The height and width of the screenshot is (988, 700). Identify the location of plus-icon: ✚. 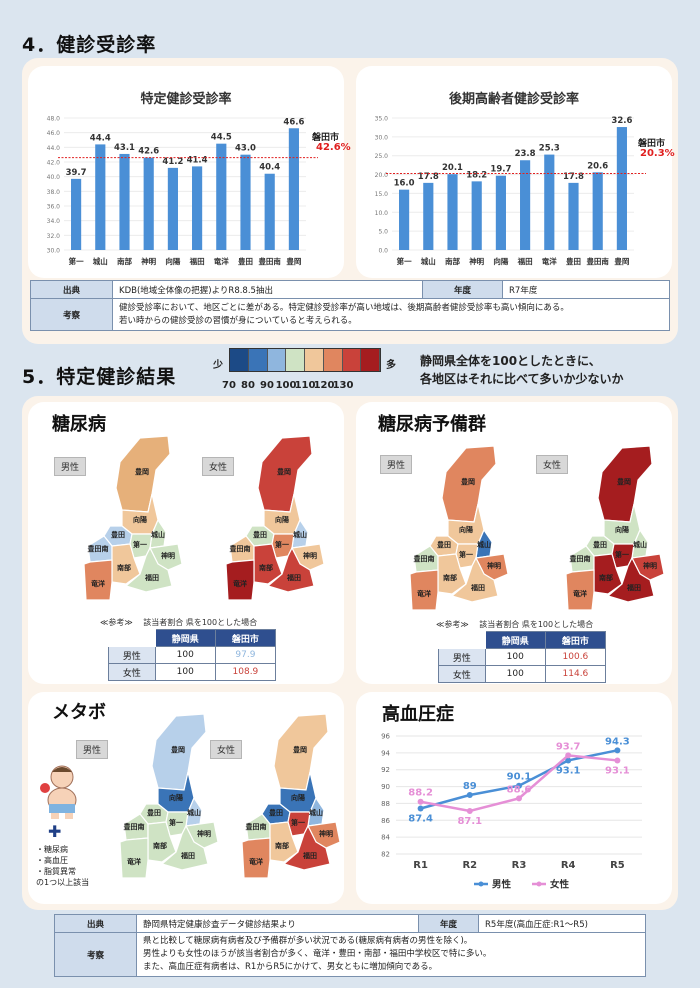
(55, 831).